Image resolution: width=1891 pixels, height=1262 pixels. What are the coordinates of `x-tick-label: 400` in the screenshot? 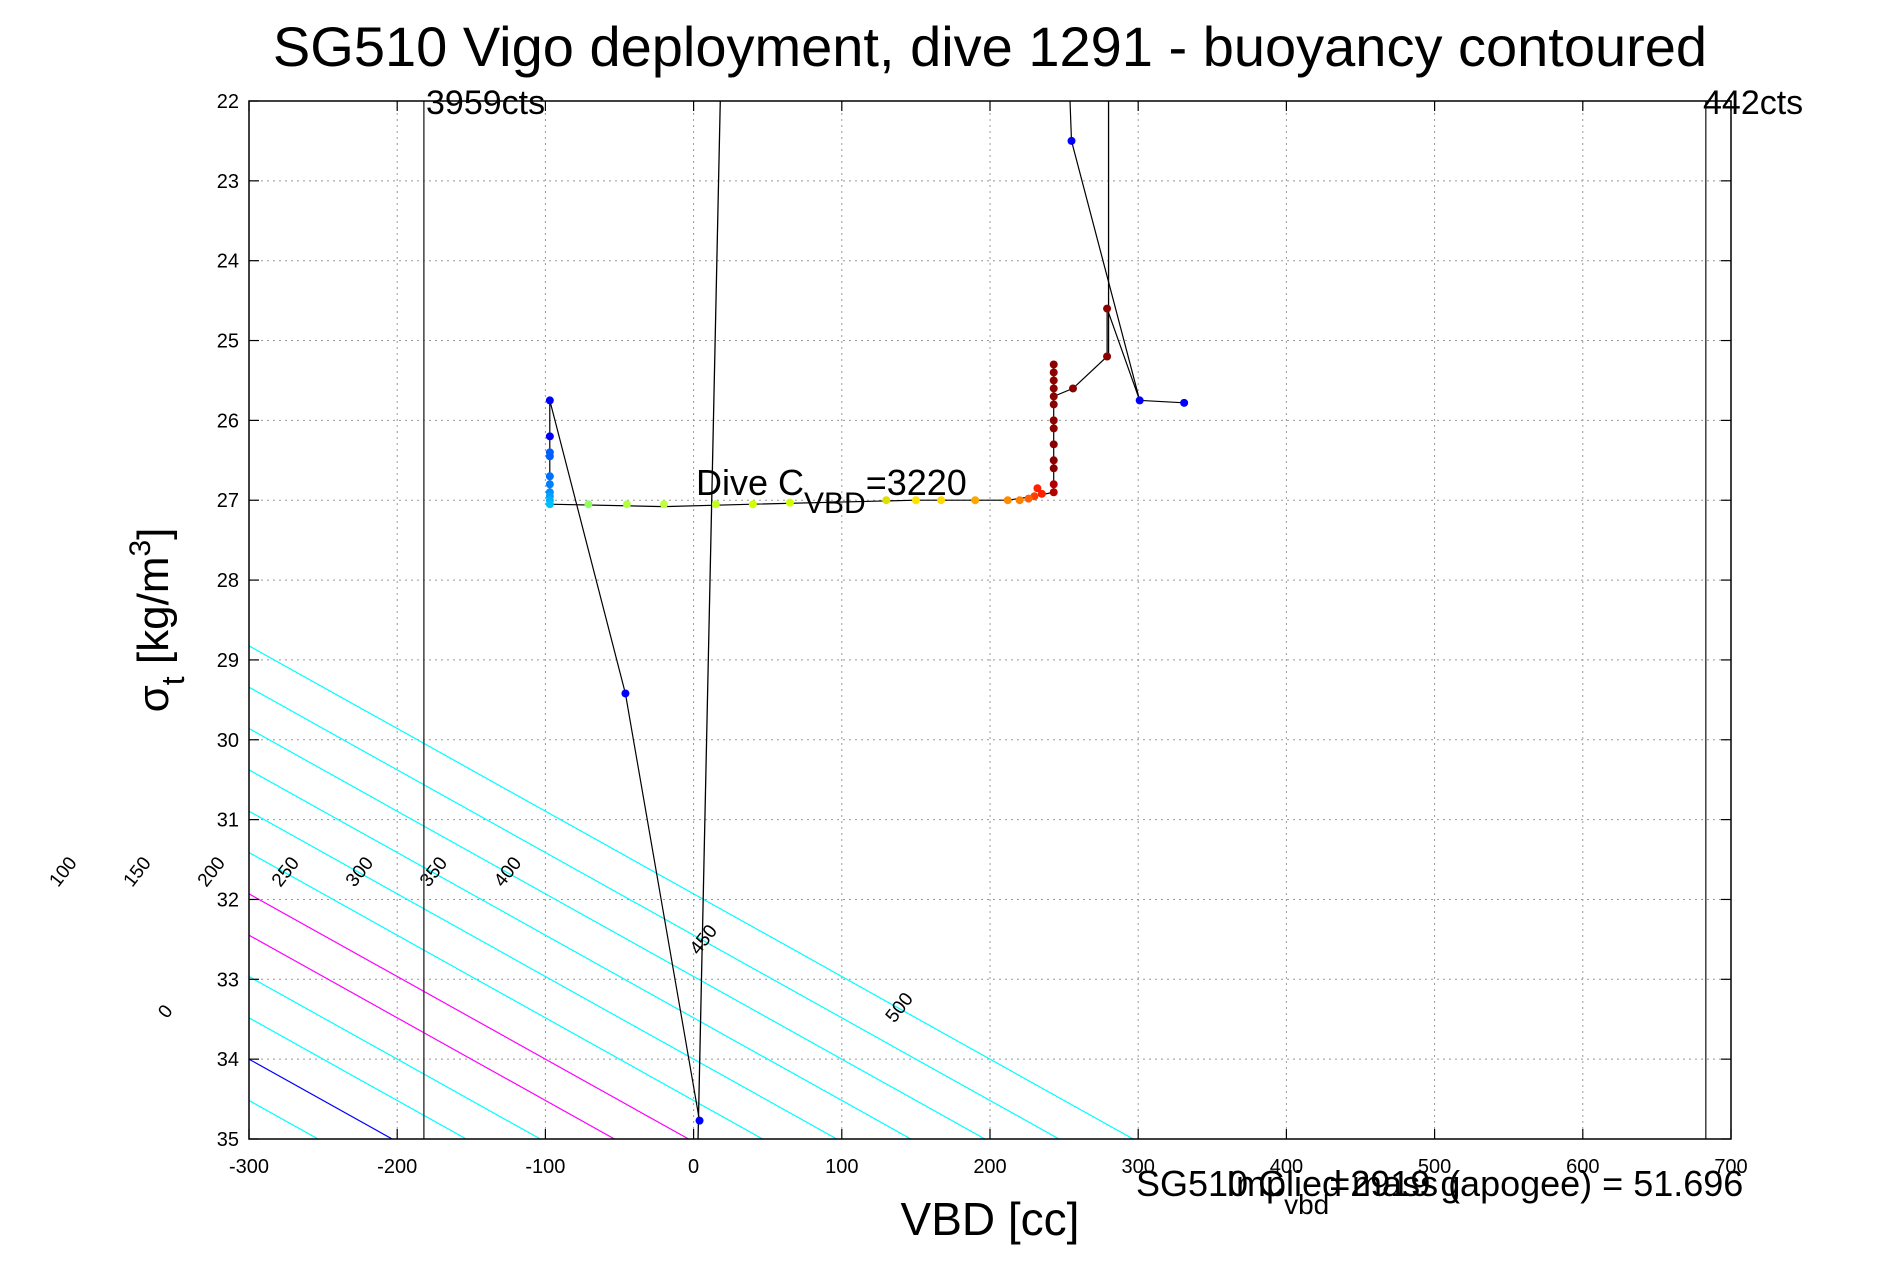 It's located at (1286, 1167).